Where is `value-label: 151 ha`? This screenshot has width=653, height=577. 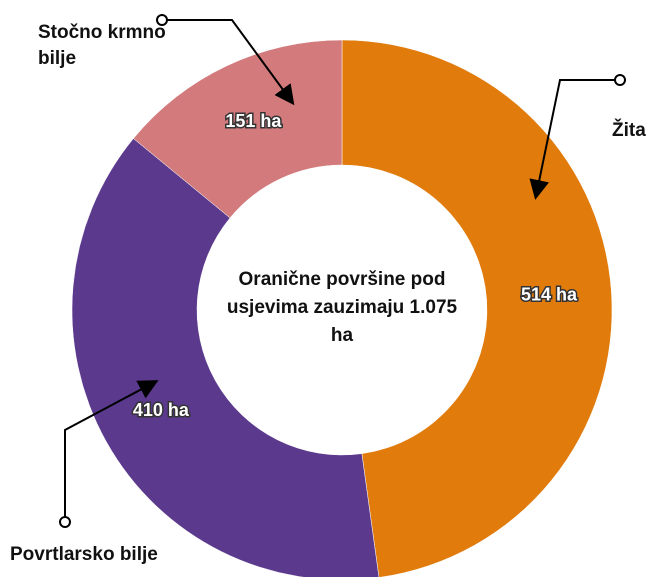
value-label: 151 ha is located at coordinates (253, 121).